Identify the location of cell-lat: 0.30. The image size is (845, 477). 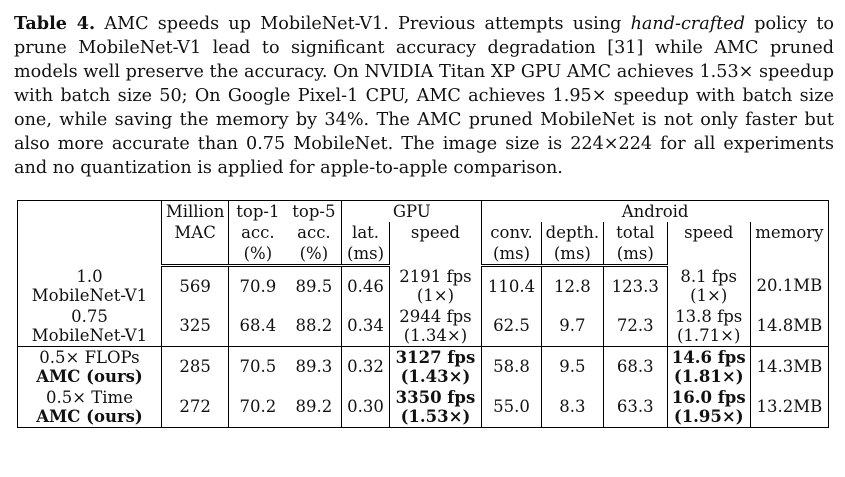
(365, 407).